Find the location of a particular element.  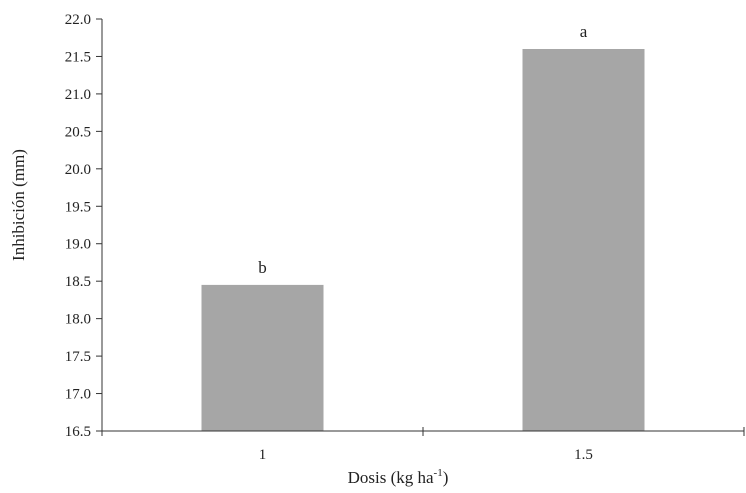

y-tick-label-9: 20.5 is located at coordinates (78, 132).